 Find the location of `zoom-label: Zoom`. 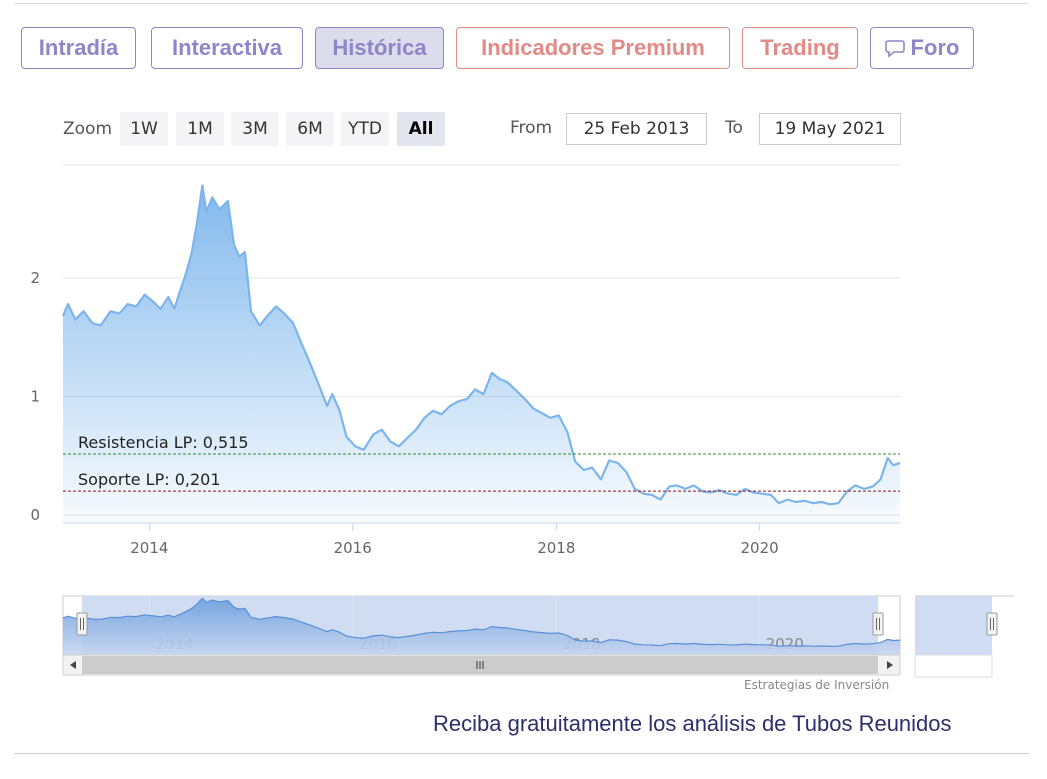

zoom-label: Zoom is located at coordinates (88, 129).